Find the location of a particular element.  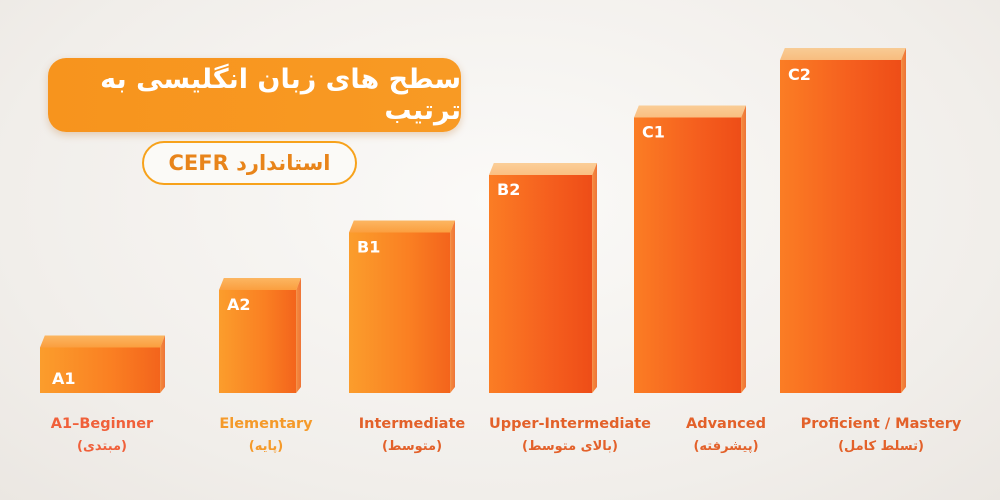

x-label-english: Upper-Intermediate is located at coordinates (569, 424).